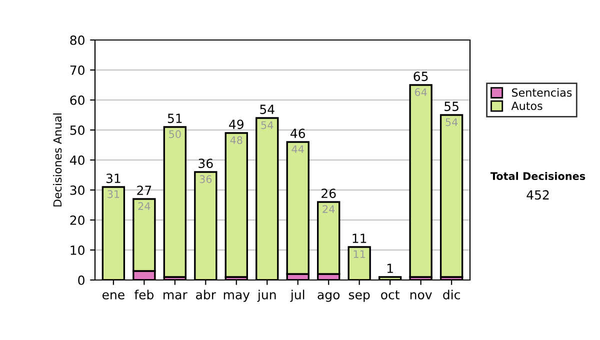  I want to click on y-tick-label: 70, so click(77, 70).